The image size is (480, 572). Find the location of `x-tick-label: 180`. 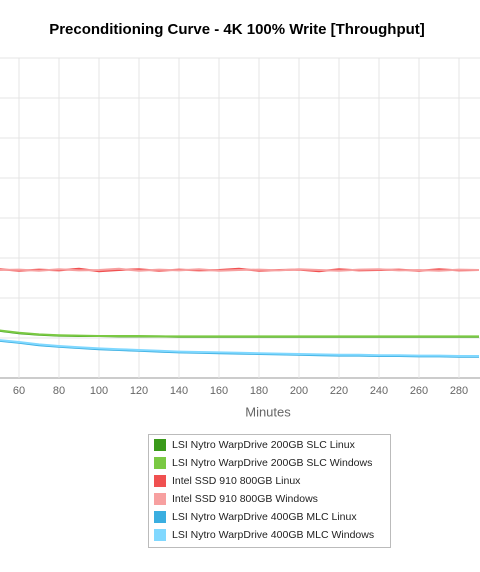

x-tick-label: 180 is located at coordinates (259, 391).